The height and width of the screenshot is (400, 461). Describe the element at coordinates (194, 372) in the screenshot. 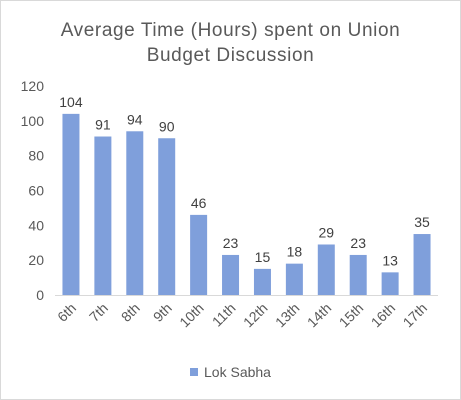

I see `legend-swatch-lok-sabha` at that location.